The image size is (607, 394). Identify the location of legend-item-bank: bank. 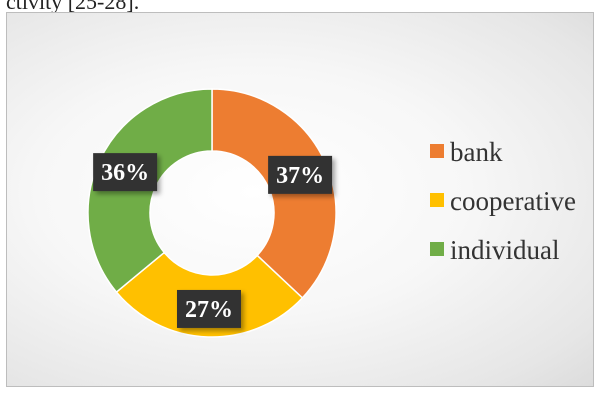
(466, 152).